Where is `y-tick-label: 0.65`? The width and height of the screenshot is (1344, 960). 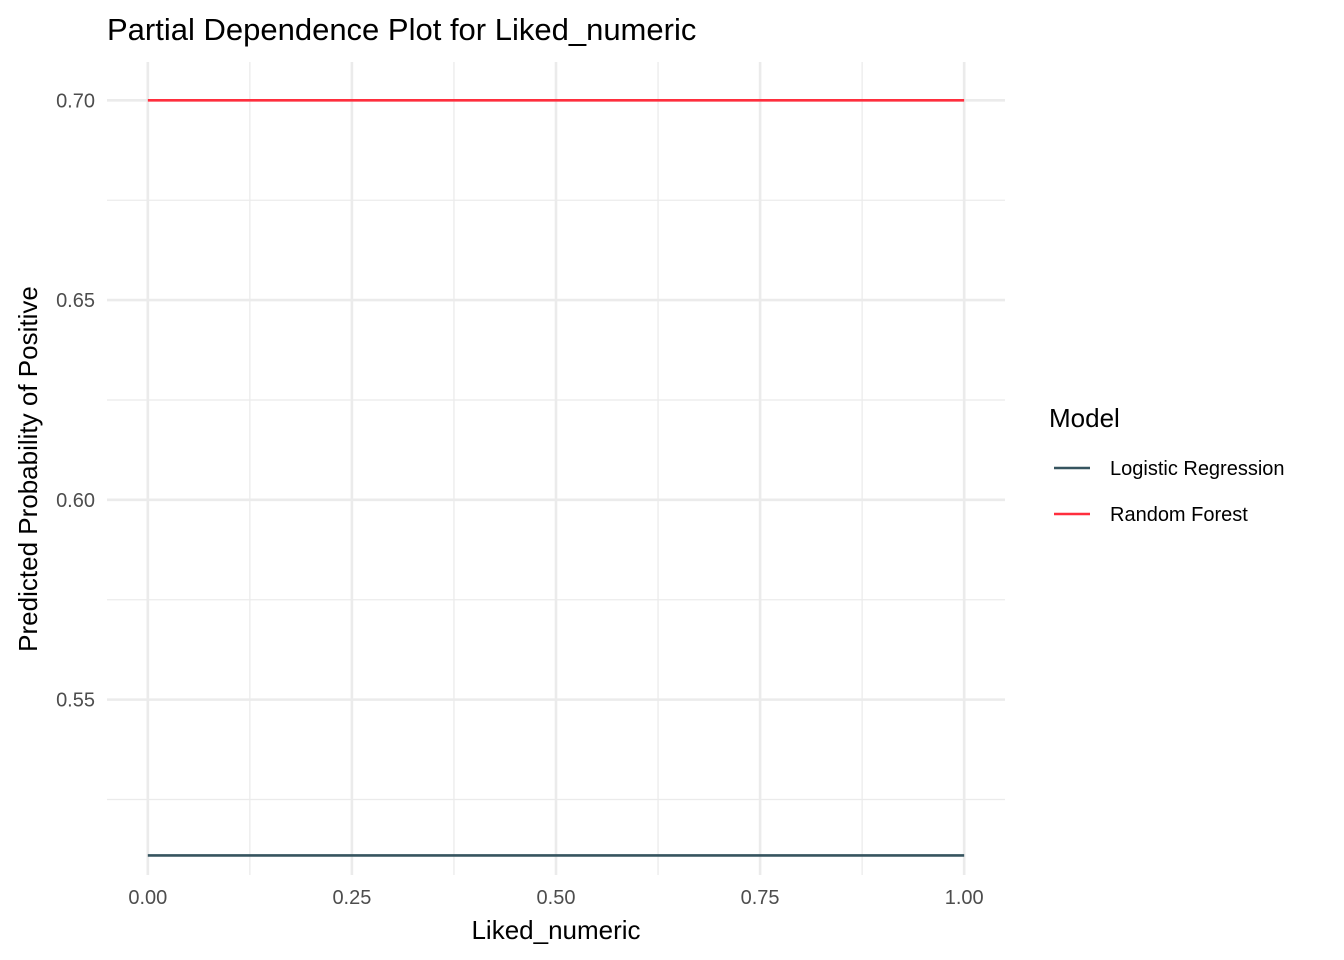 y-tick-label: 0.65 is located at coordinates (75, 301).